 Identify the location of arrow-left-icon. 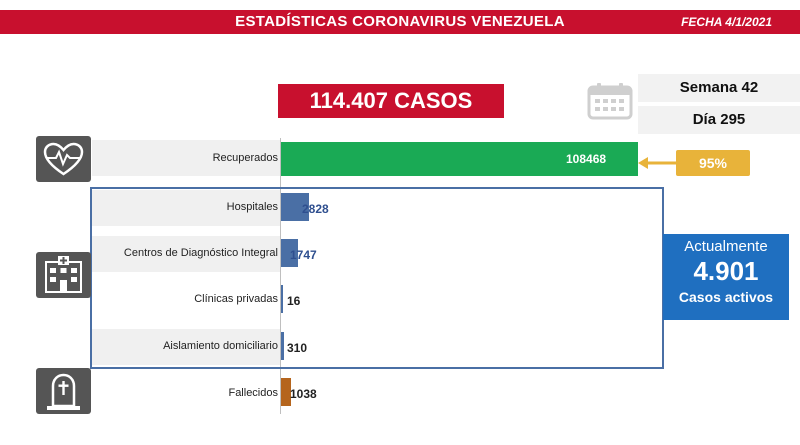
(658, 163).